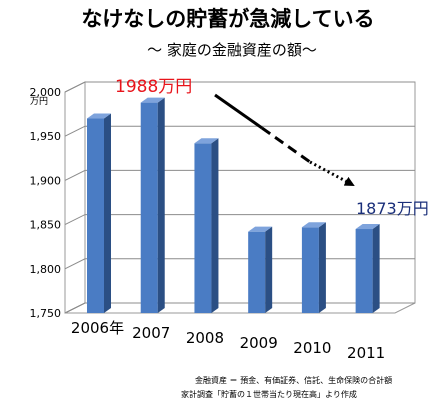 The height and width of the screenshot is (404, 441). I want to click on y-tick-label: 1,950, so click(46, 136).